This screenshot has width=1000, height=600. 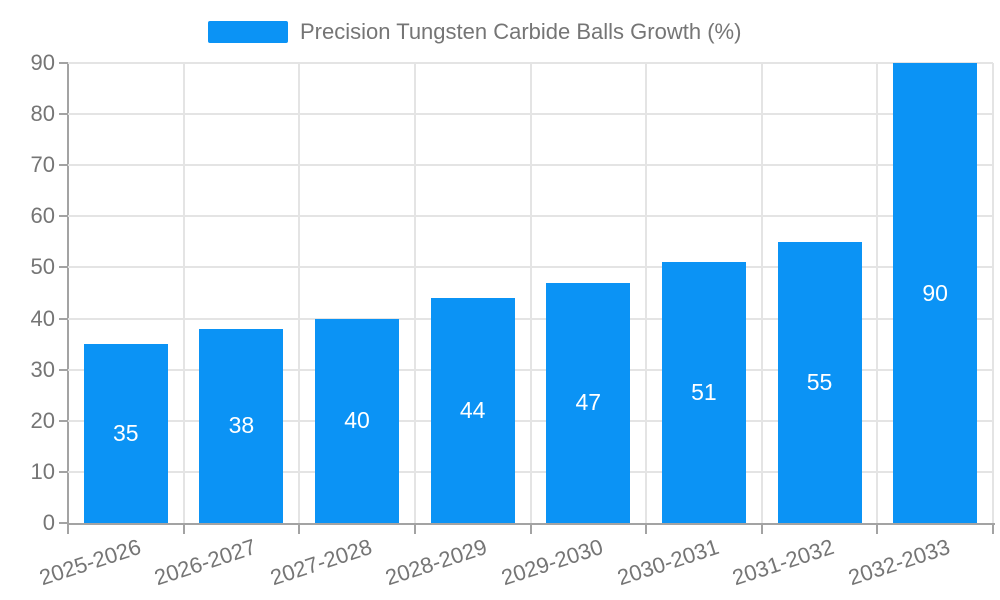 What do you see at coordinates (89, 562) in the screenshot?
I see `x-tick-label: 2025-2026` at bounding box center [89, 562].